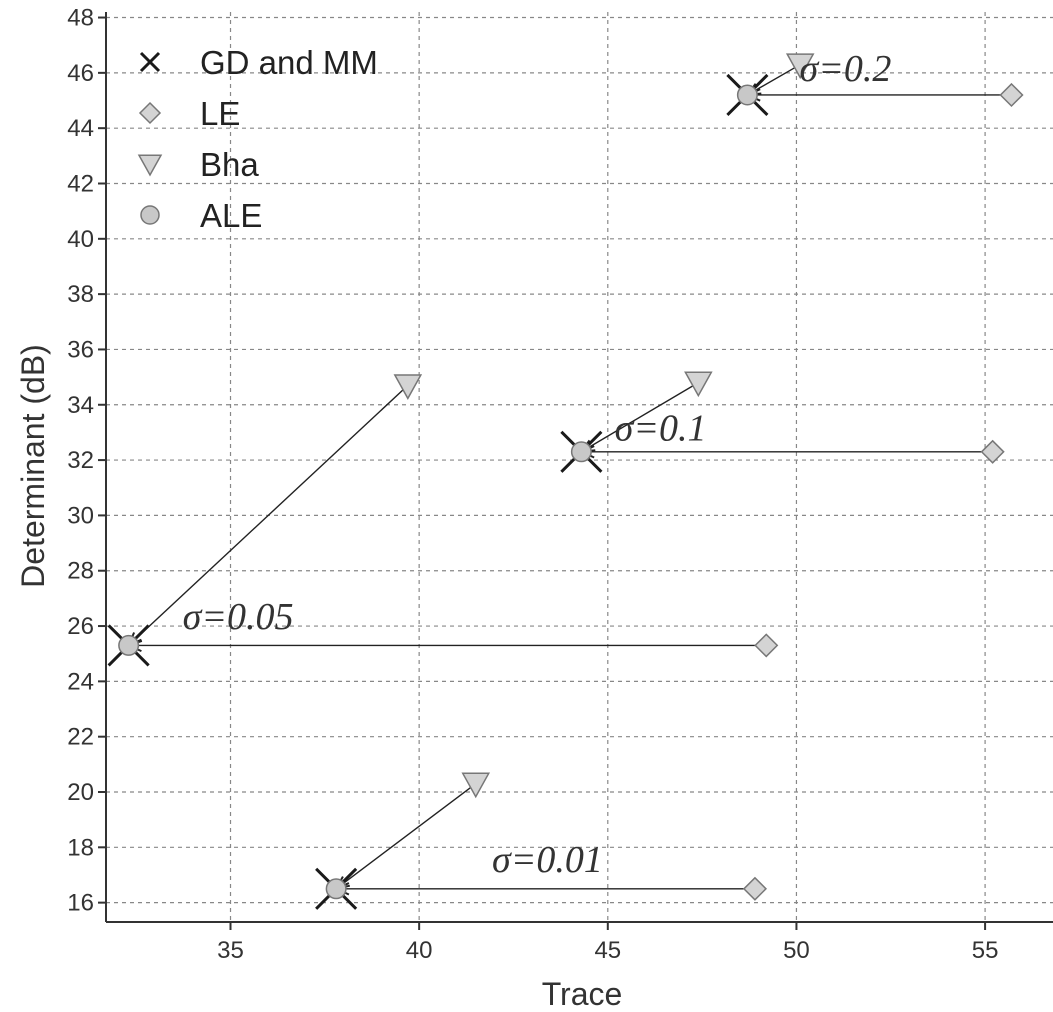 This screenshot has width=1053, height=1012. I want to click on x-tick-label: 55, so click(985, 950).